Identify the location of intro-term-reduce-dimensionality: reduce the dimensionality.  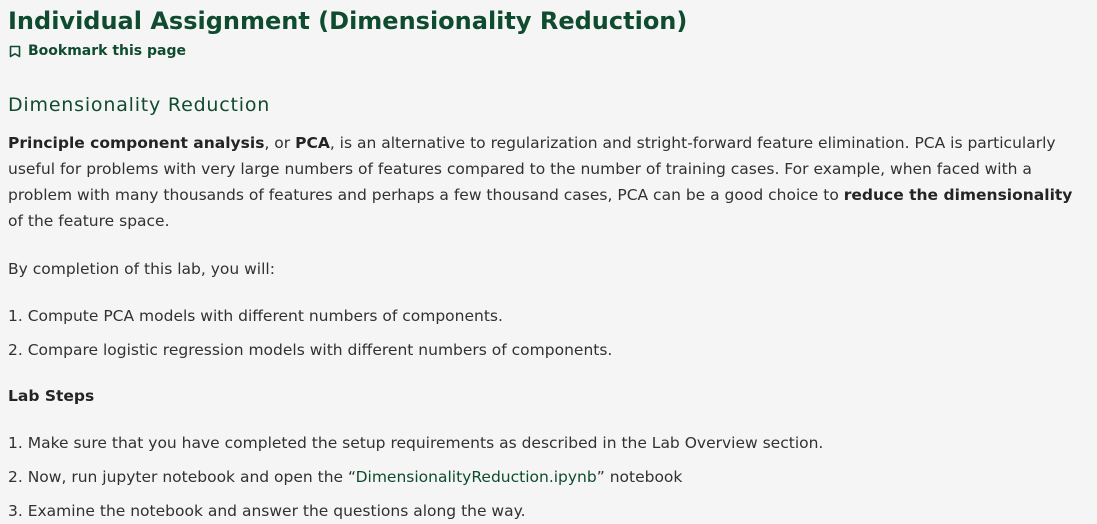
(958, 195).